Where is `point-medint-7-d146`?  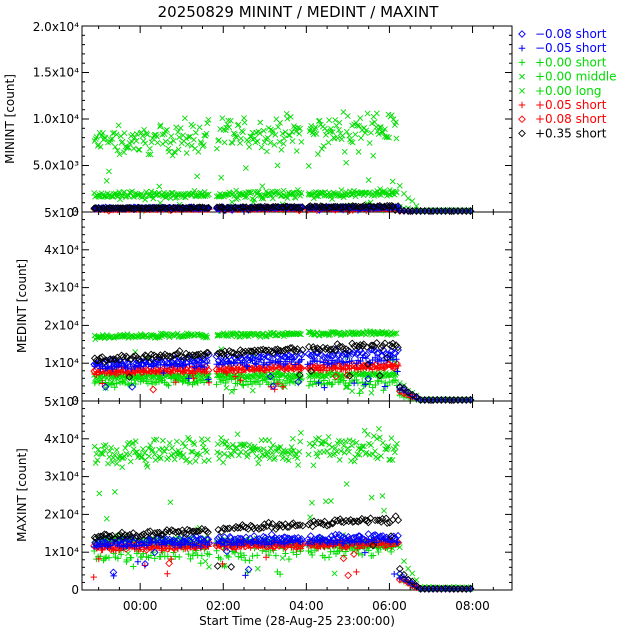
point-medint-7-d146 is located at coordinates (416, 396).